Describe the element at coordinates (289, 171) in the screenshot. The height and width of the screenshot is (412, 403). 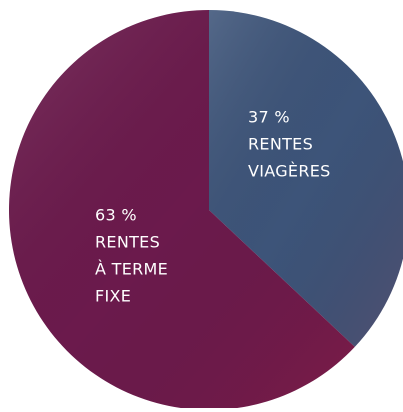
I see `slice-label: VIAGÈRES` at that location.